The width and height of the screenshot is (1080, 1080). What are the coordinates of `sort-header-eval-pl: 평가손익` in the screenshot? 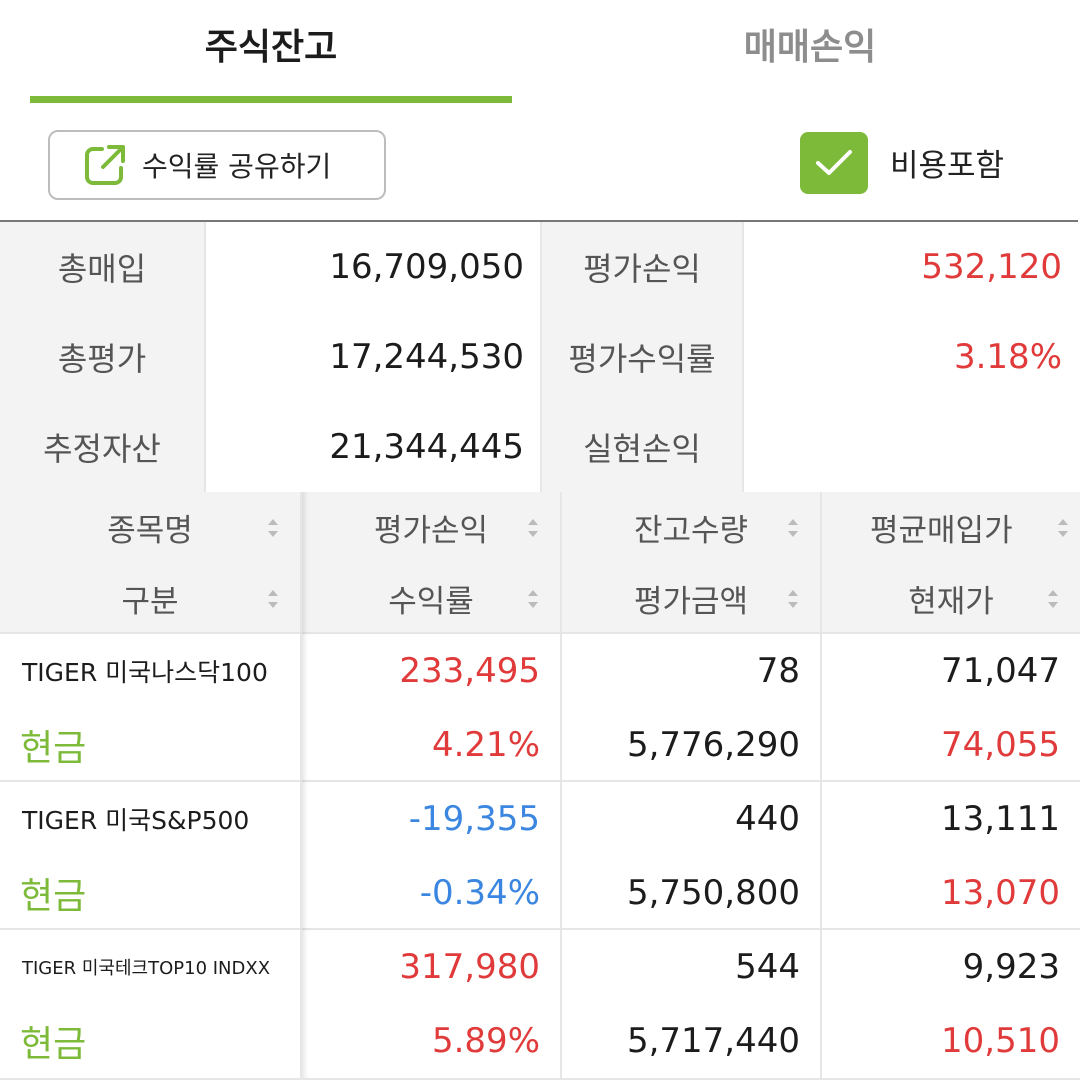 It's located at (431, 527).